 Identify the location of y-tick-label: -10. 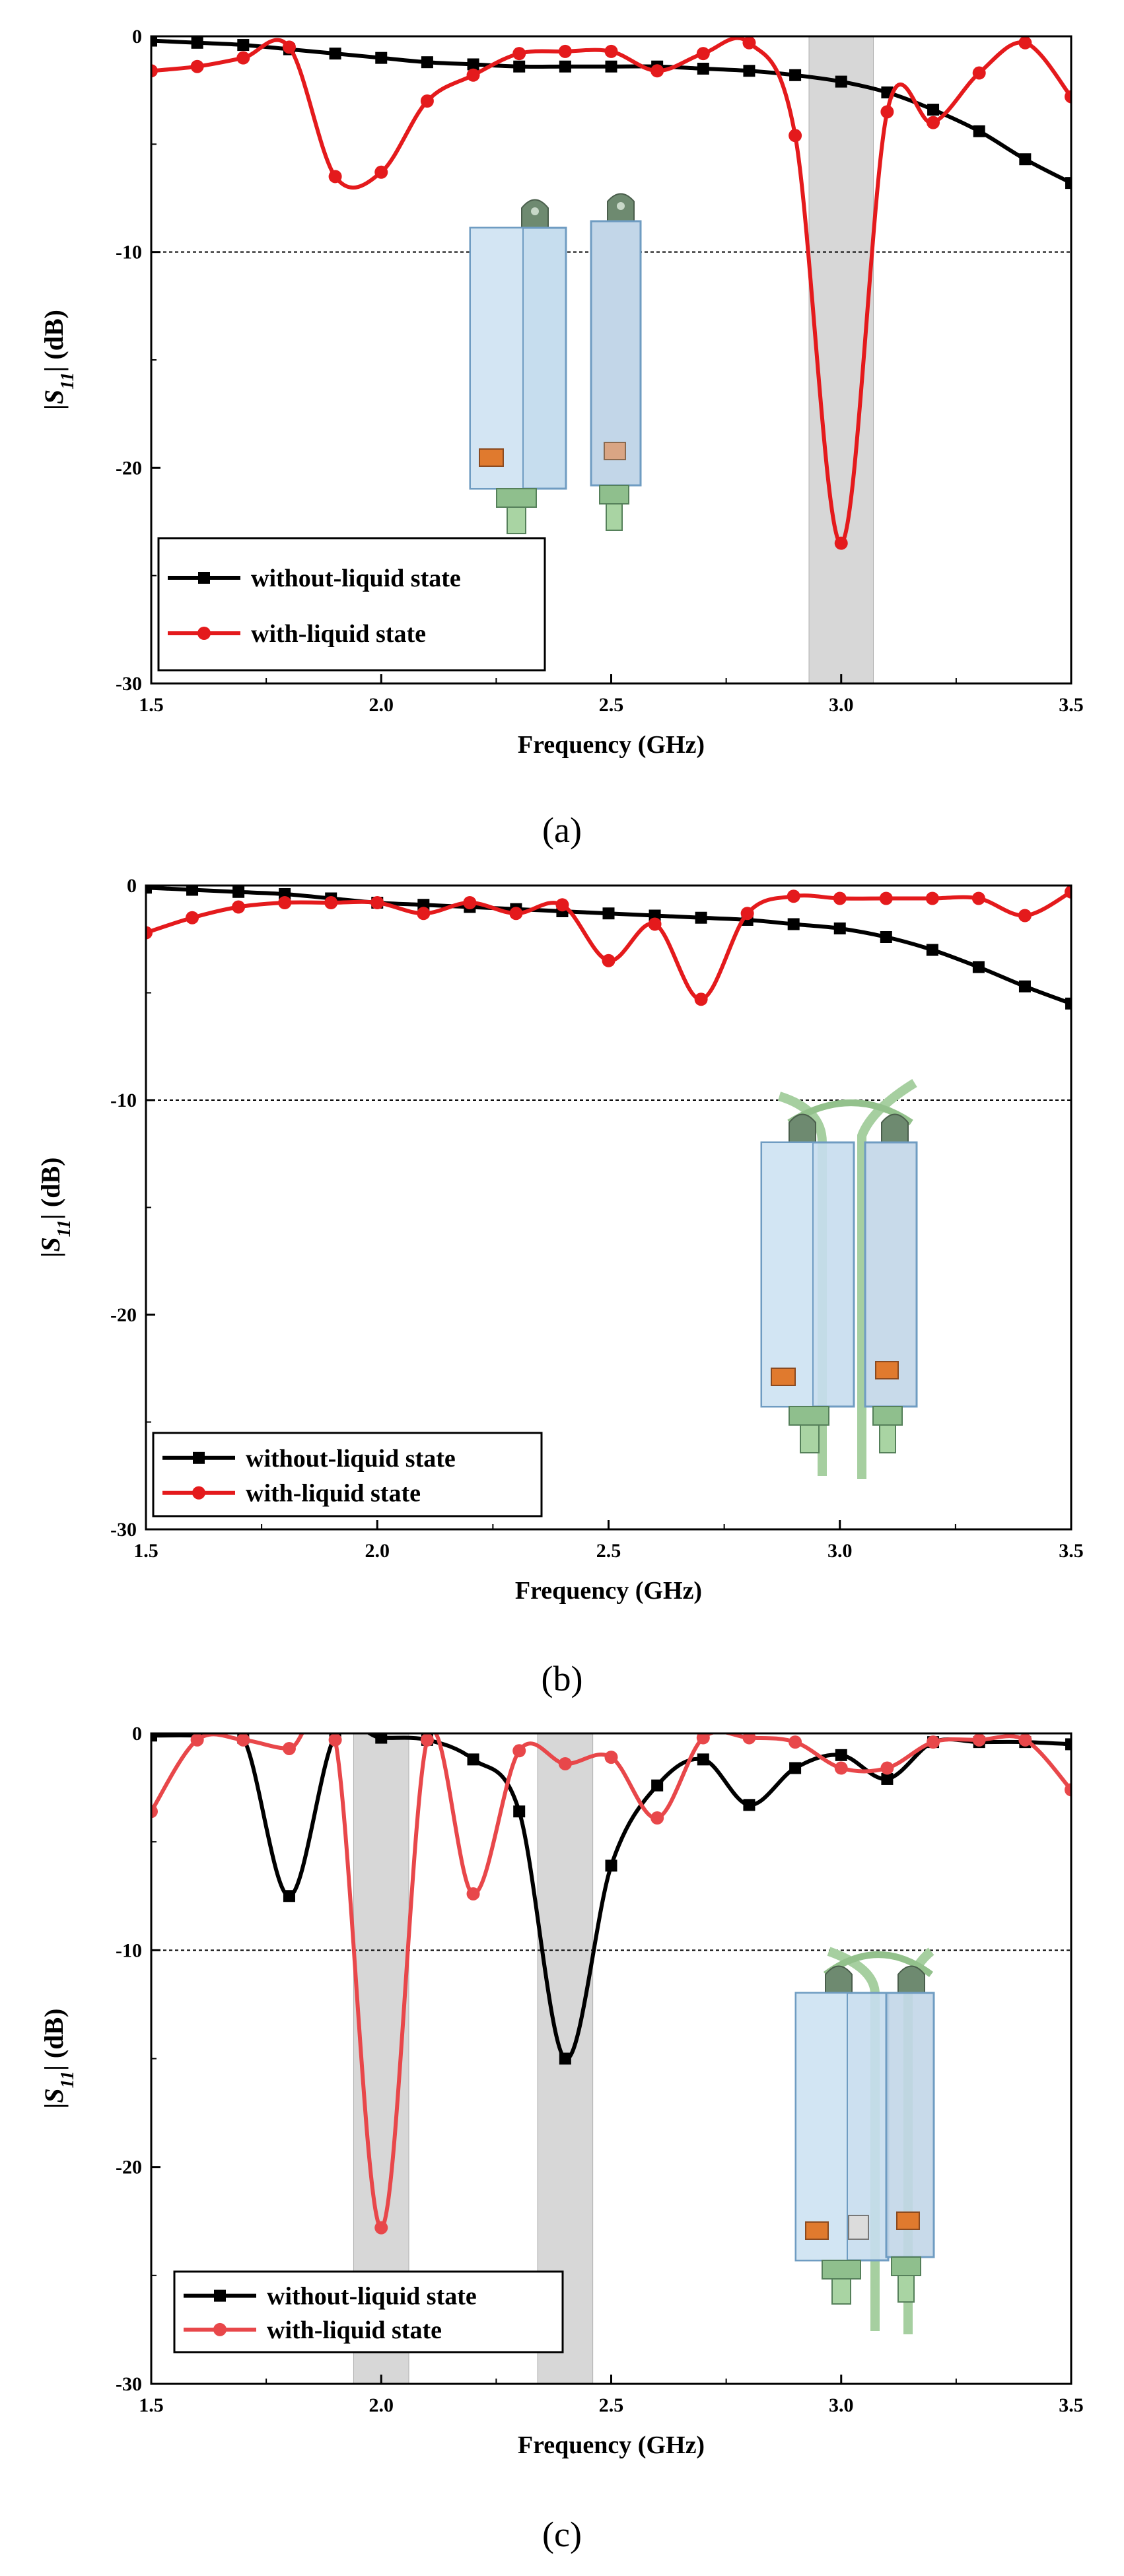
(129, 1950).